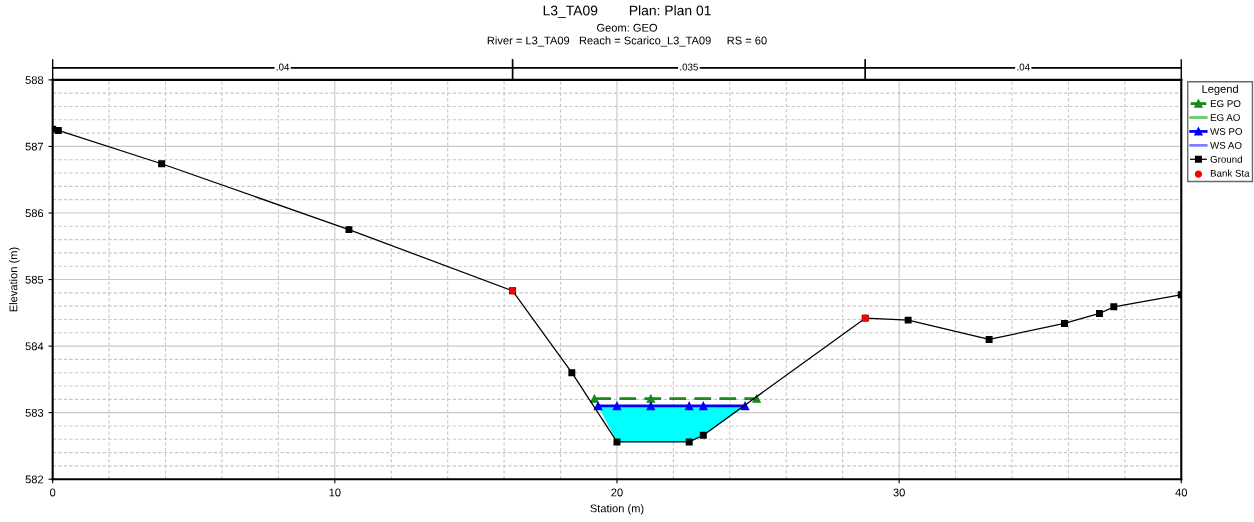 Image resolution: width=1254 pixels, height=522 pixels. What do you see at coordinates (53, 492) in the screenshot?
I see `x-tick-label: 0` at bounding box center [53, 492].